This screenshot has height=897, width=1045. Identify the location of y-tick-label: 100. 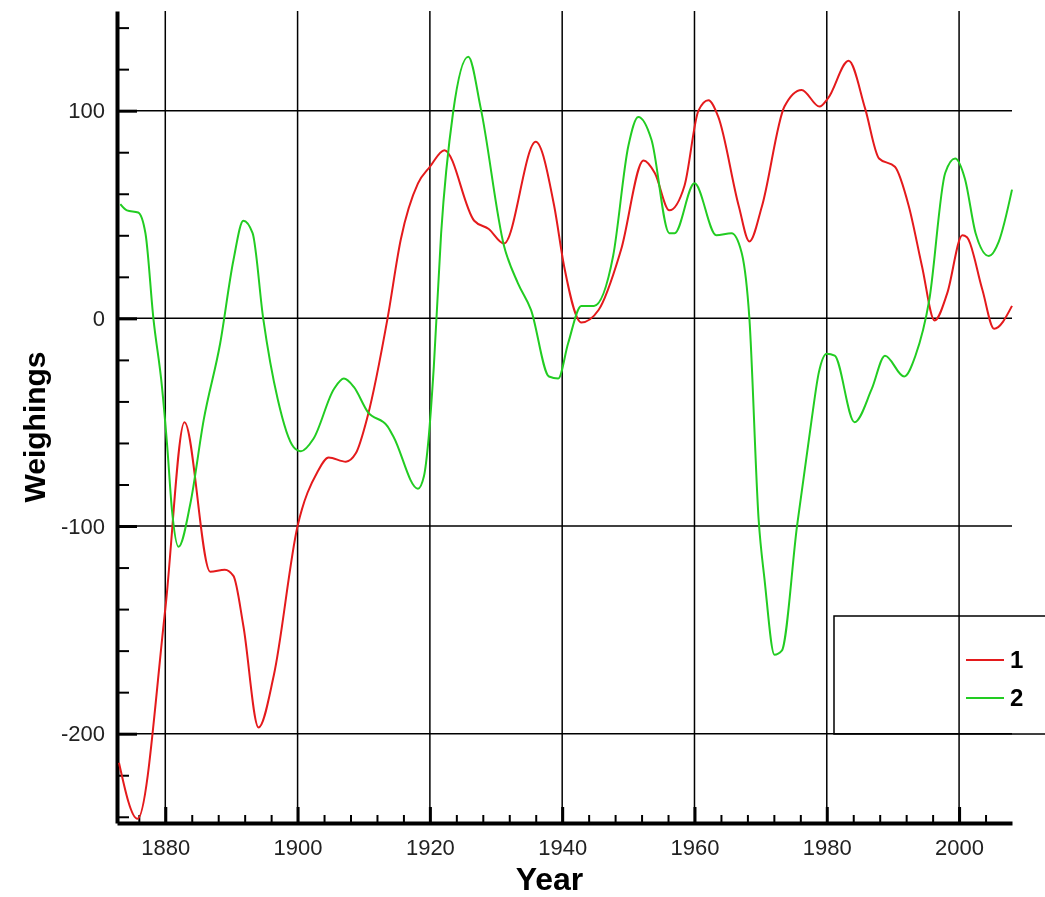
(86, 111).